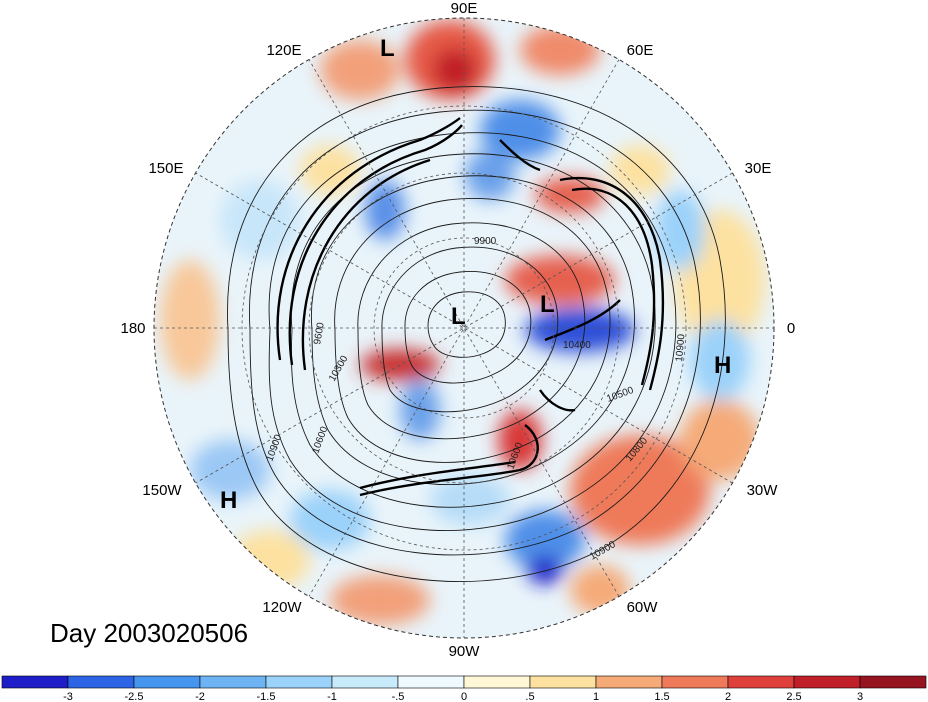 The height and width of the screenshot is (702, 928). What do you see at coordinates (464, 696) in the screenshot?
I see `colorbar-tick-label: 0` at bounding box center [464, 696].